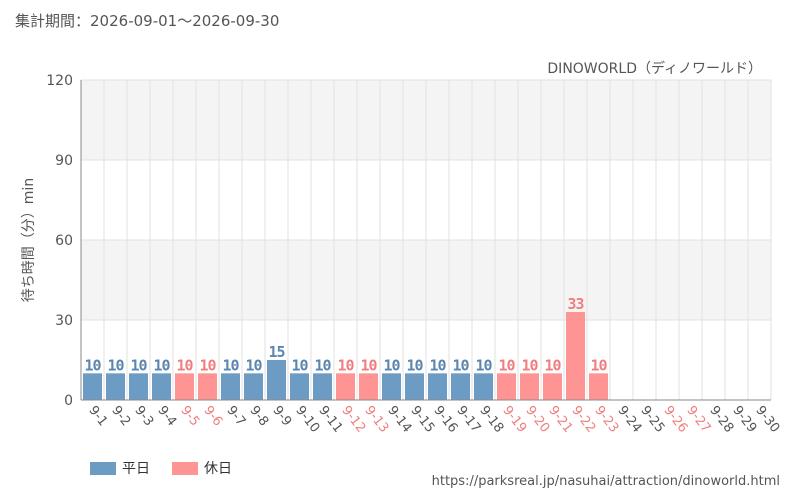 This screenshot has height=500, width=800. I want to click on attraction-name: DINOWORLD（ディノワールド）, so click(654, 69).